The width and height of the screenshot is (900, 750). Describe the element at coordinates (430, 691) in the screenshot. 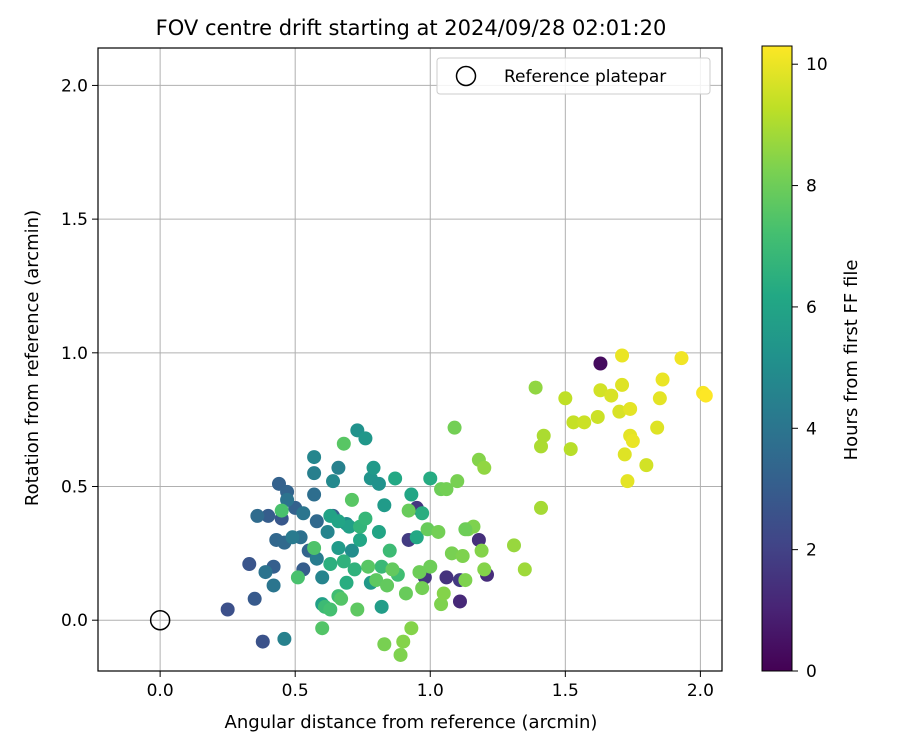

I see `x-tick-label: 1.0` at that location.